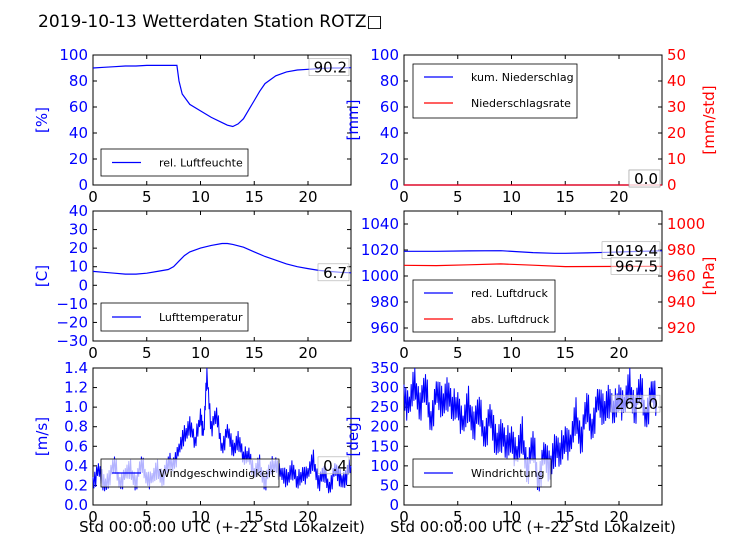 The width and height of the screenshot is (736, 552). Describe the element at coordinates (676, 159) in the screenshot. I see `y-tick-label-right: 10` at that location.